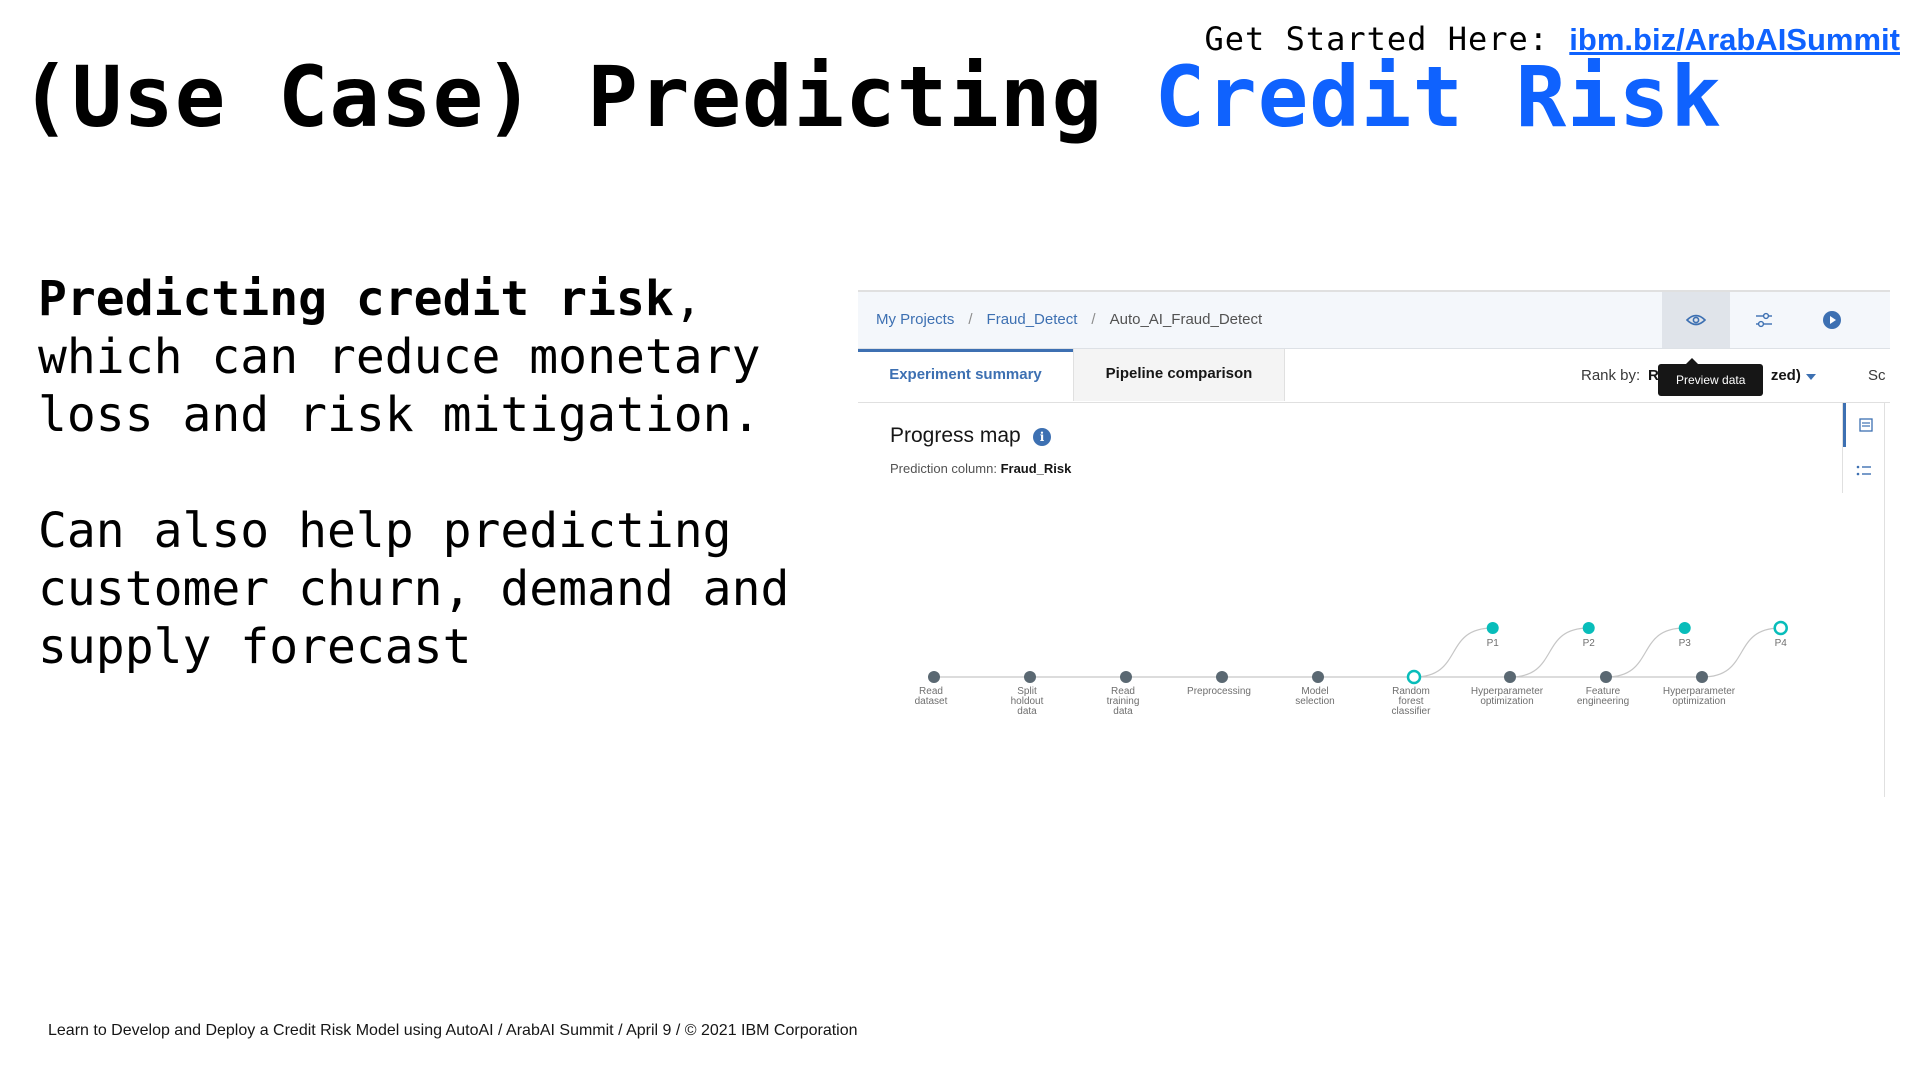  I want to click on eye-icon, so click(1696, 320).